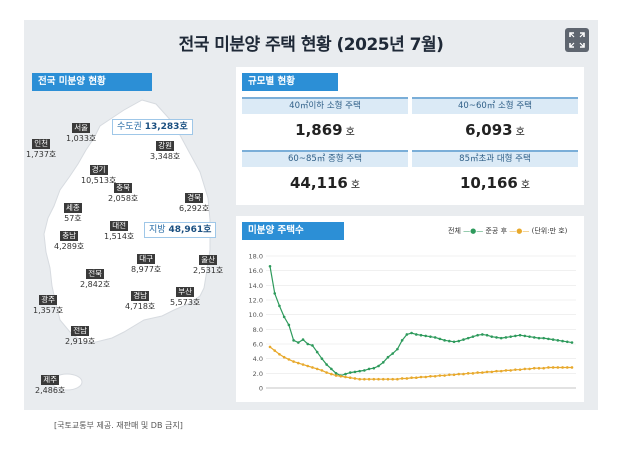 This screenshot has height=454, width=622. What do you see at coordinates (48, 300) in the screenshot?
I see `region-name: 광주` at bounding box center [48, 300].